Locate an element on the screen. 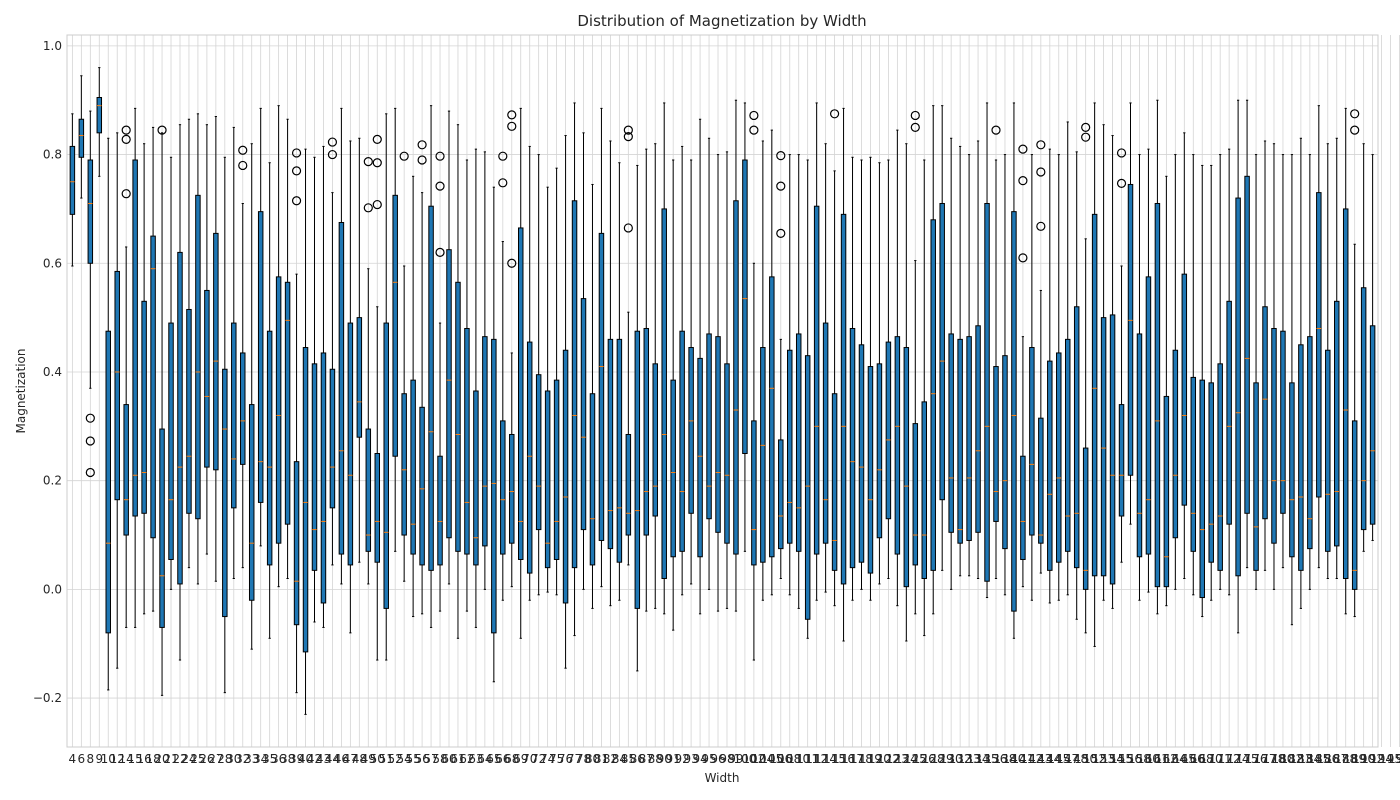  x-tick-label: 24 is located at coordinates (188, 759).